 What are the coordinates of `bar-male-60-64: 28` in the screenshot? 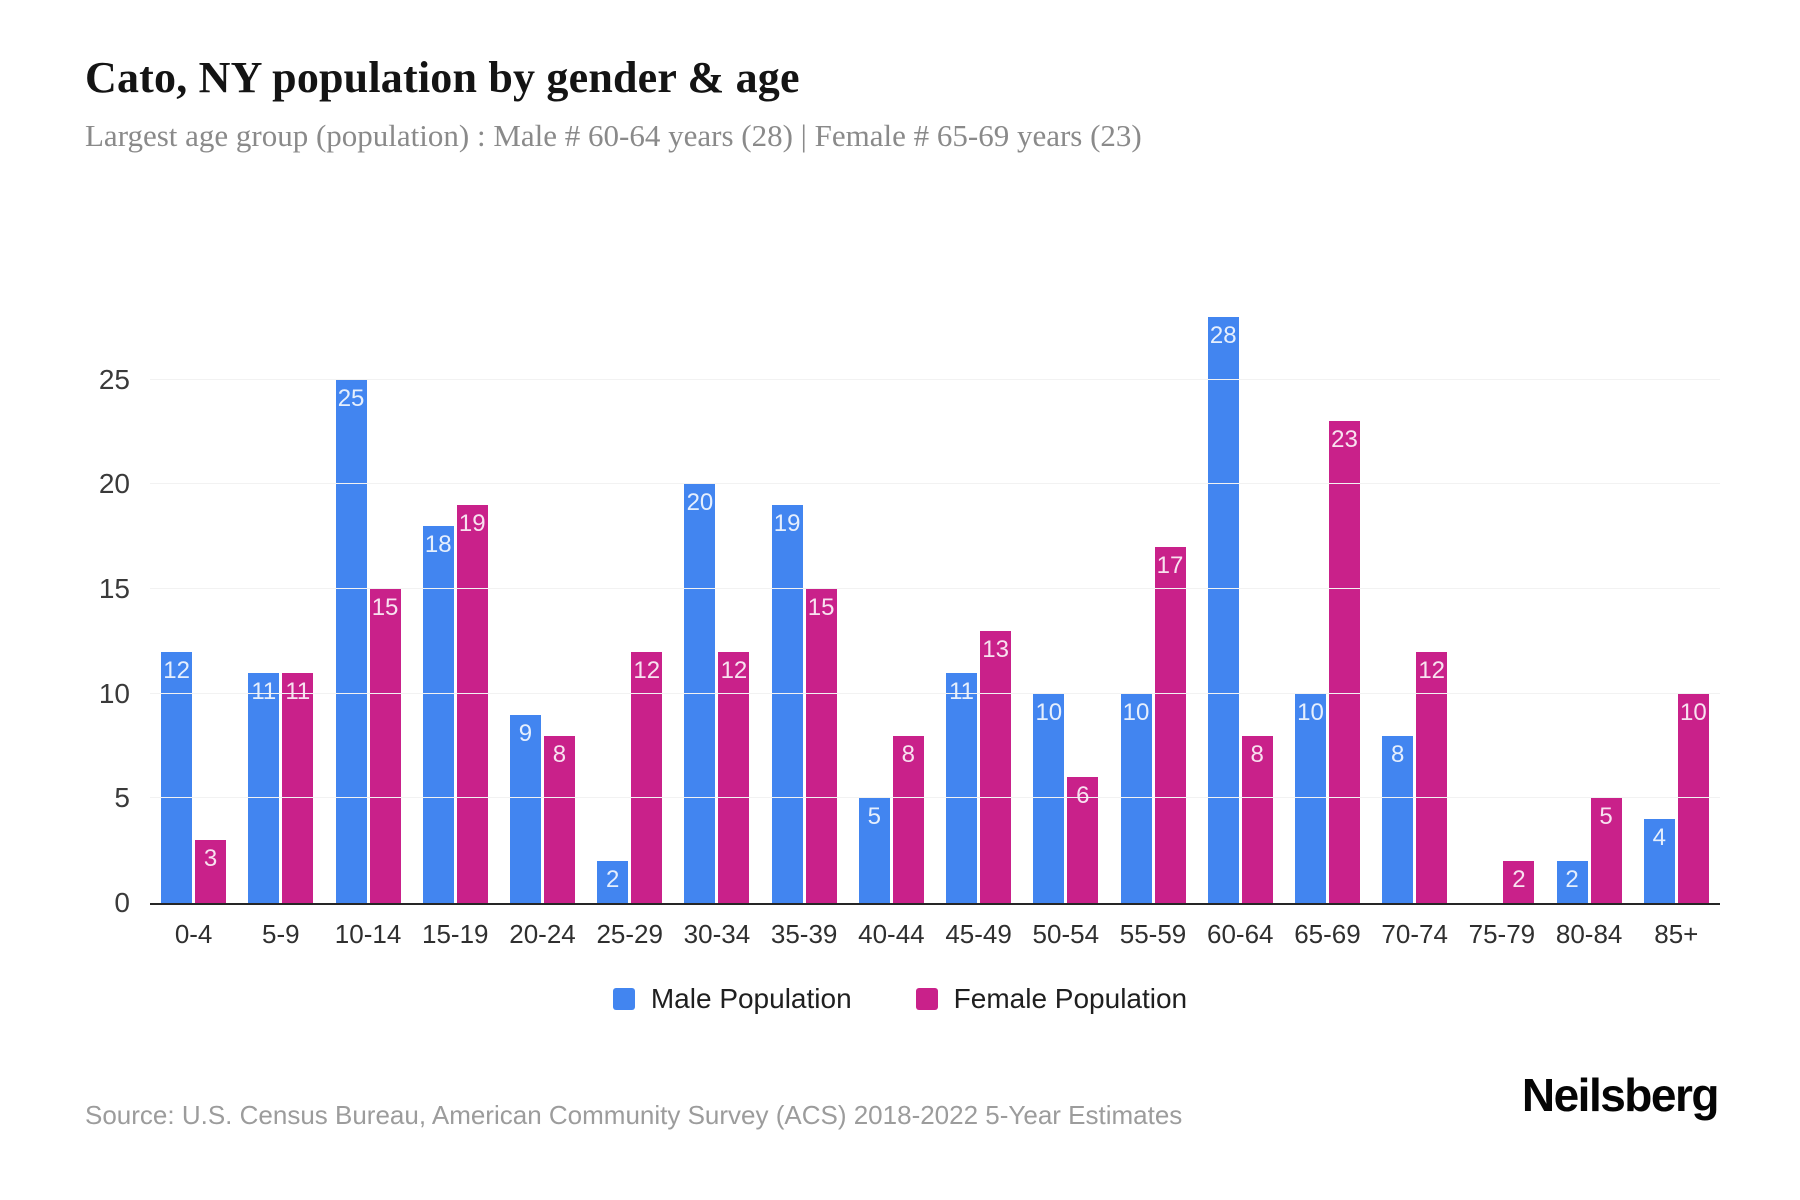 It's located at (1223, 609).